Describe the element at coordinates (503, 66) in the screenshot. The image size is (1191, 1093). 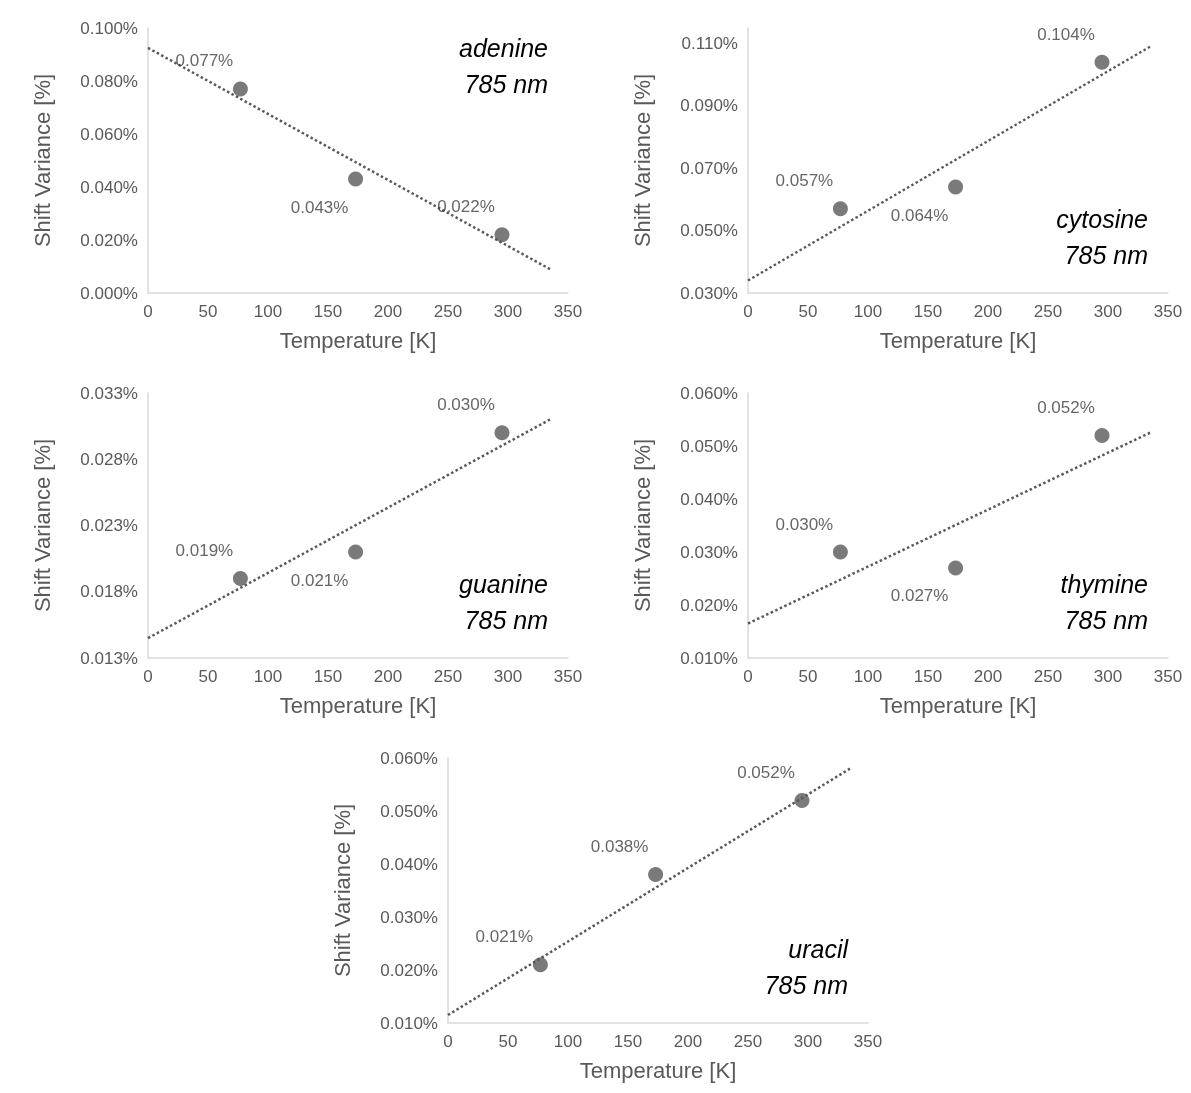
I see `annotation: adenine 785 nm` at that location.